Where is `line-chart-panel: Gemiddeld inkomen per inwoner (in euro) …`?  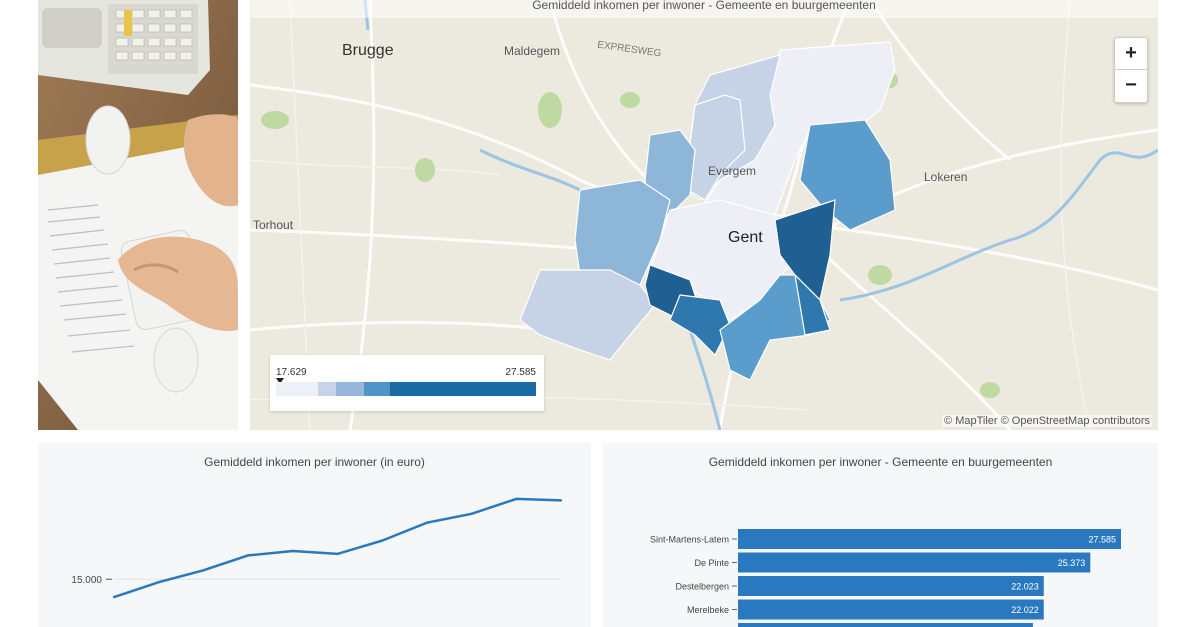 line-chart-panel: Gemiddeld inkomen per inwoner (in euro) … is located at coordinates (314, 535).